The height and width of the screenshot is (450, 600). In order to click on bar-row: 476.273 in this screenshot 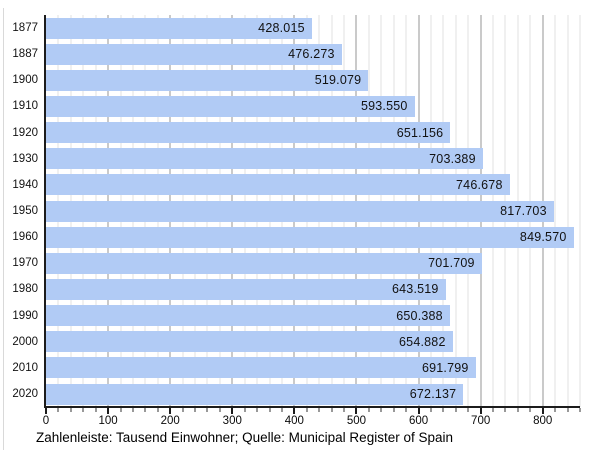, I will do `click(313, 54)`.